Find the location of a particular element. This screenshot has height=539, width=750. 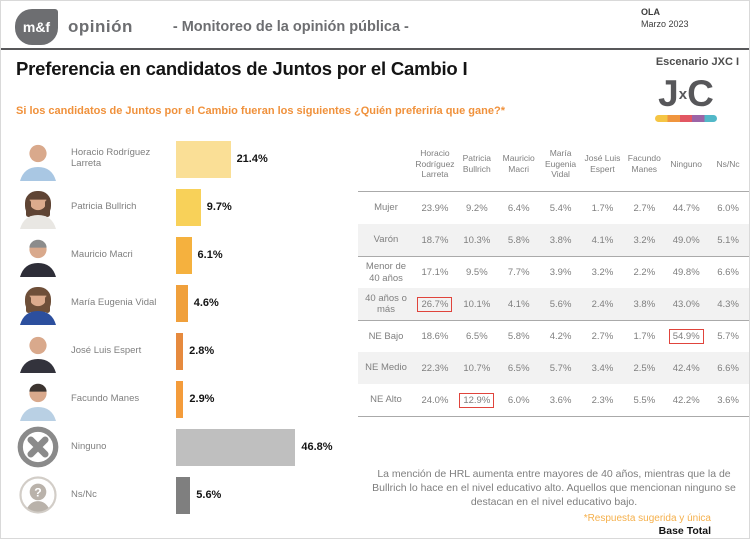

table-cell: 5.5% is located at coordinates (644, 400).